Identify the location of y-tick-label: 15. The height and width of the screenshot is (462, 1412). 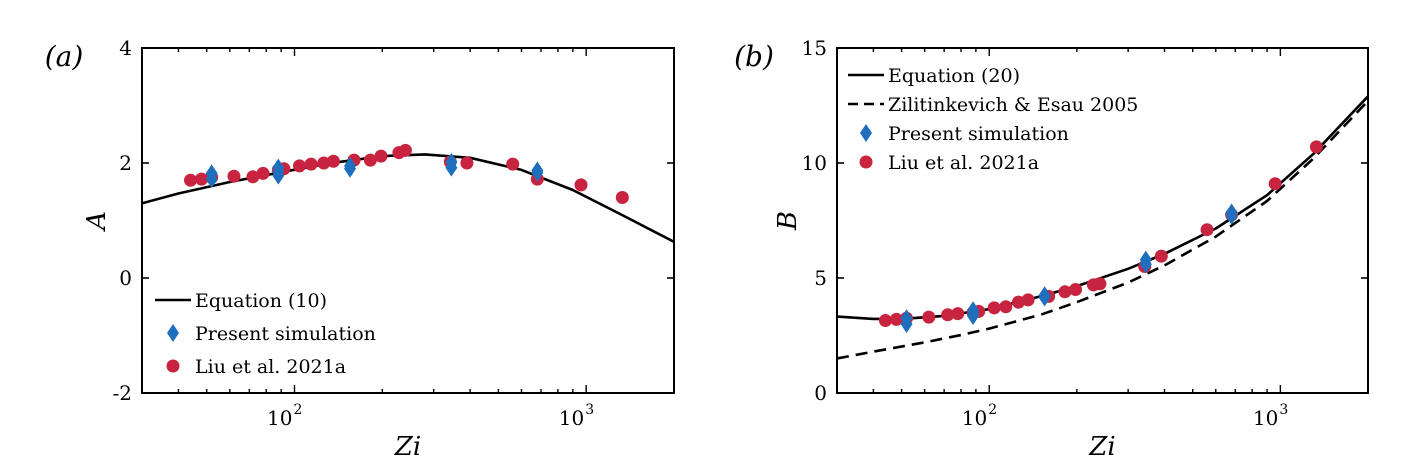
(814, 48).